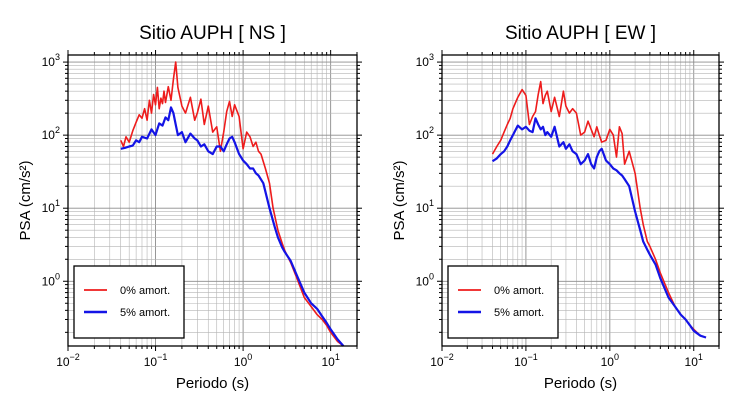  Describe the element at coordinates (212, 33) in the screenshot. I see `chart-title: Sitio AUPH [ NS ]` at that location.